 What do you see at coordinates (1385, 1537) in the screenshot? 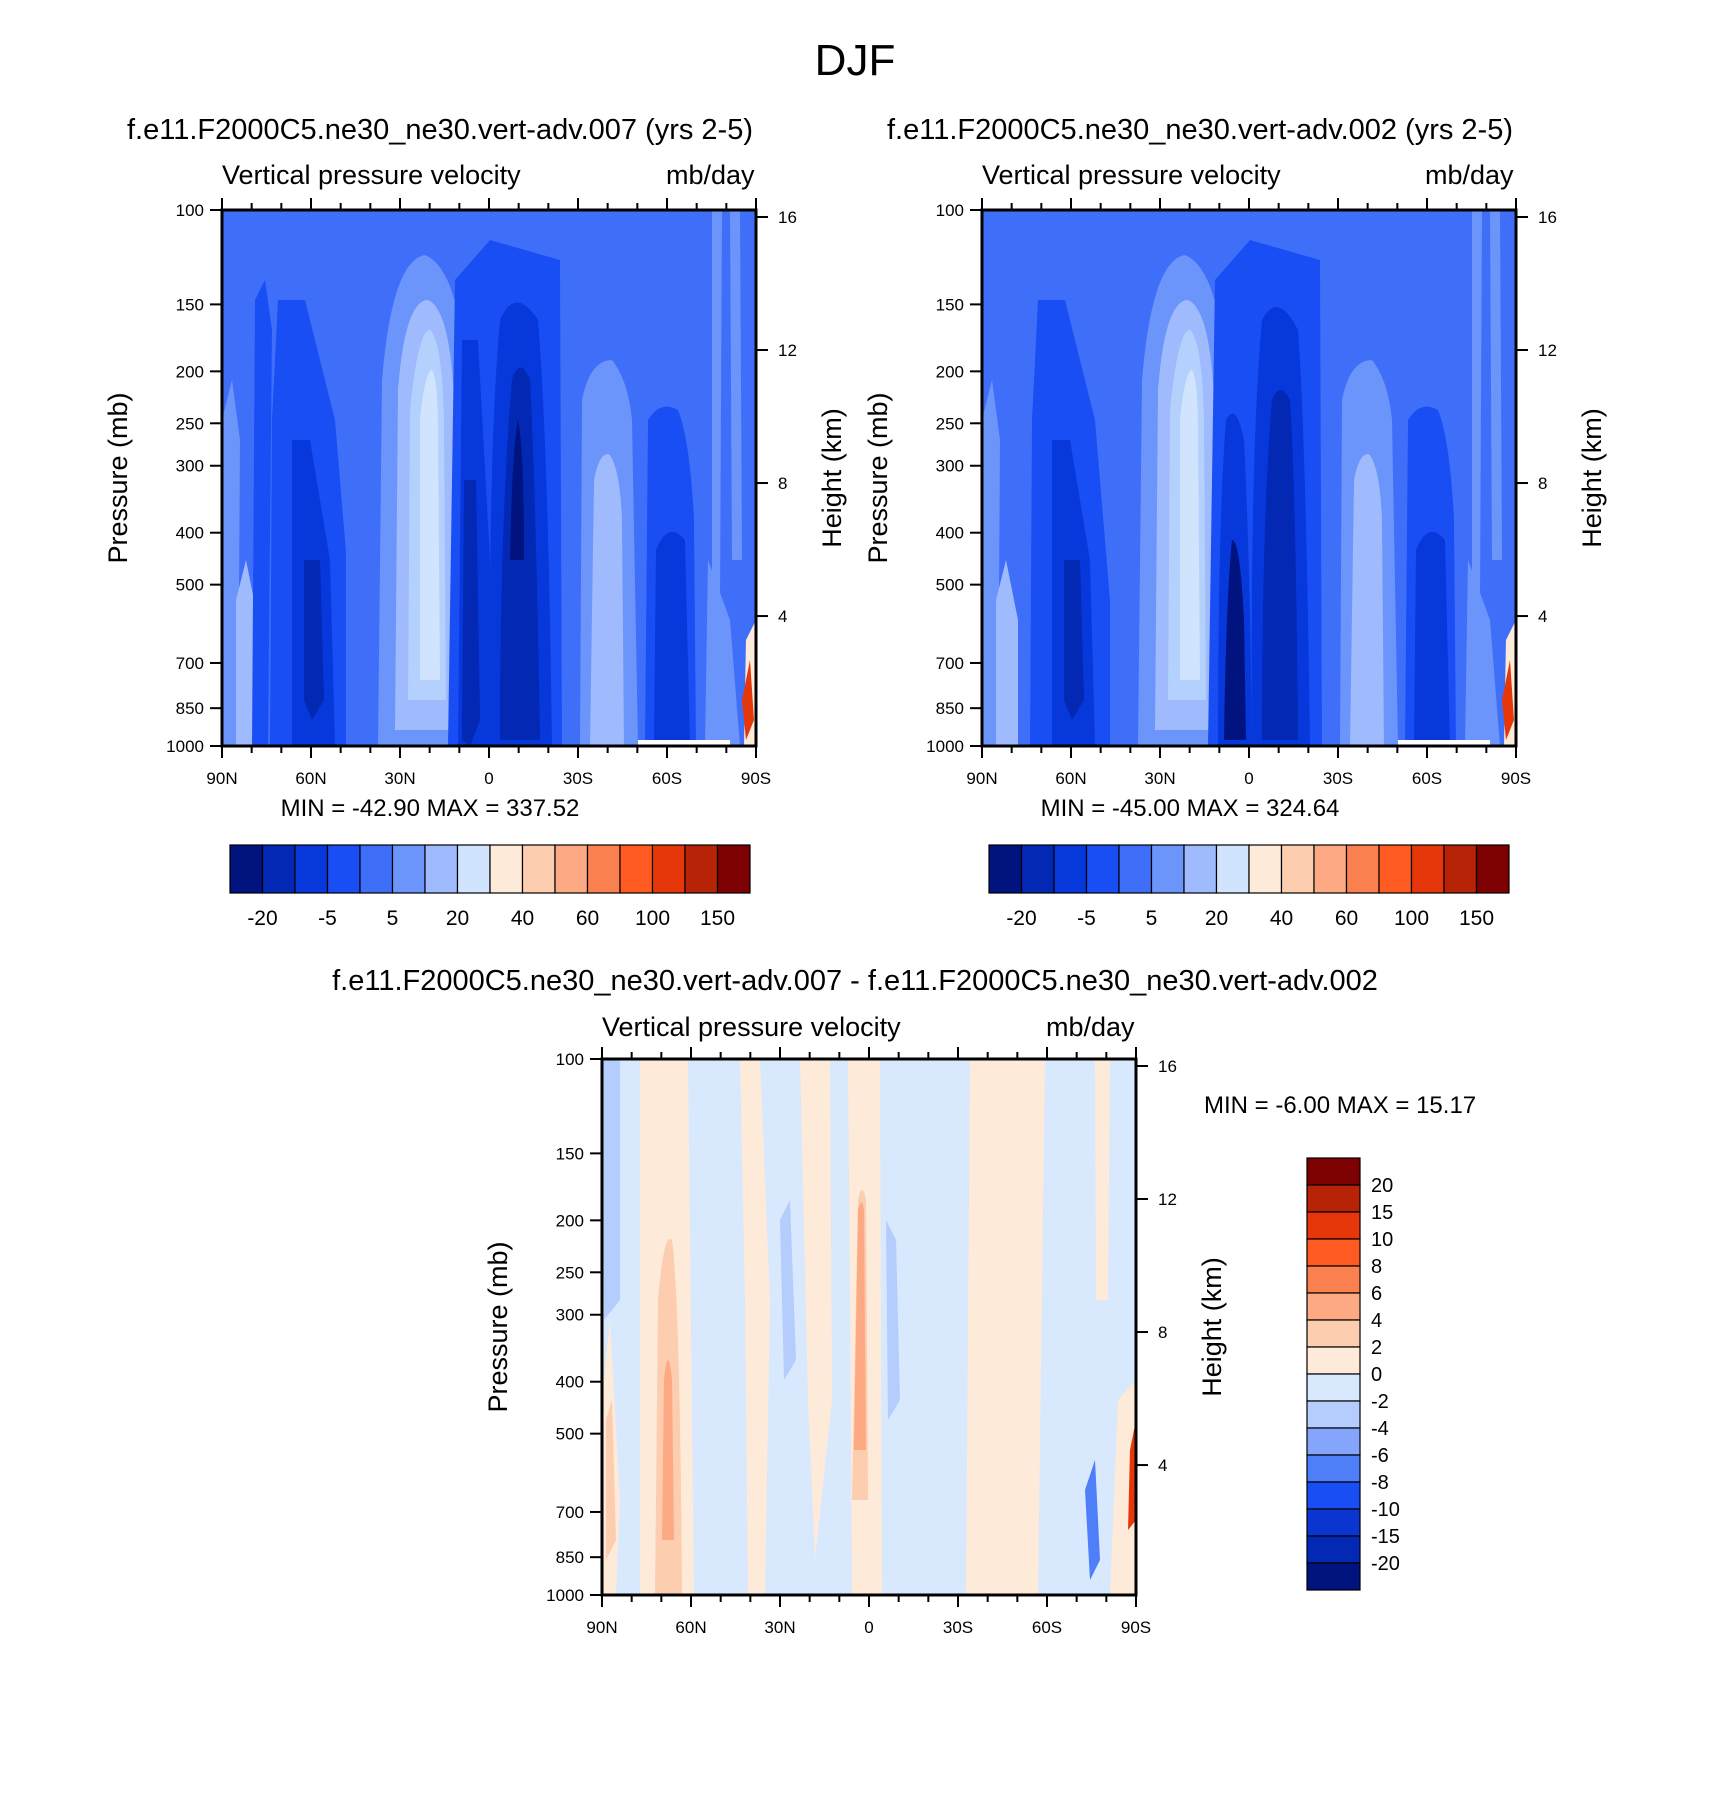
I see `colorbar-label: -15` at bounding box center [1385, 1537].